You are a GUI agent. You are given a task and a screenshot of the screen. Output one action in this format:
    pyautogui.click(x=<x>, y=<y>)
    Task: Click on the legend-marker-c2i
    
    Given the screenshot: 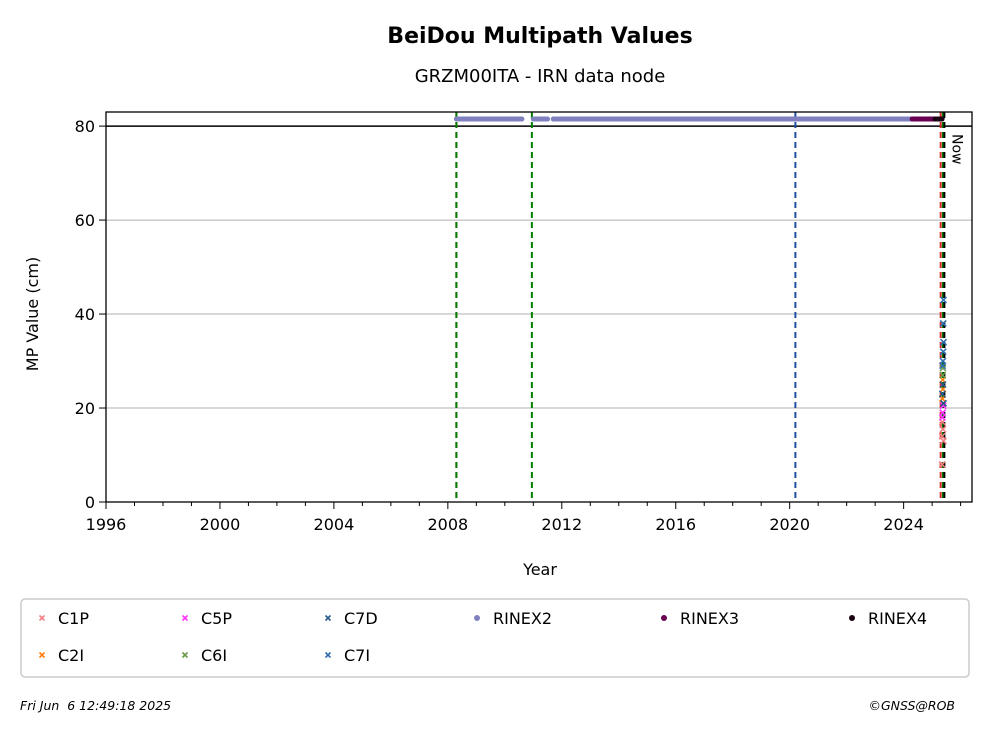 What is the action you would take?
    pyautogui.click(x=42, y=655)
    